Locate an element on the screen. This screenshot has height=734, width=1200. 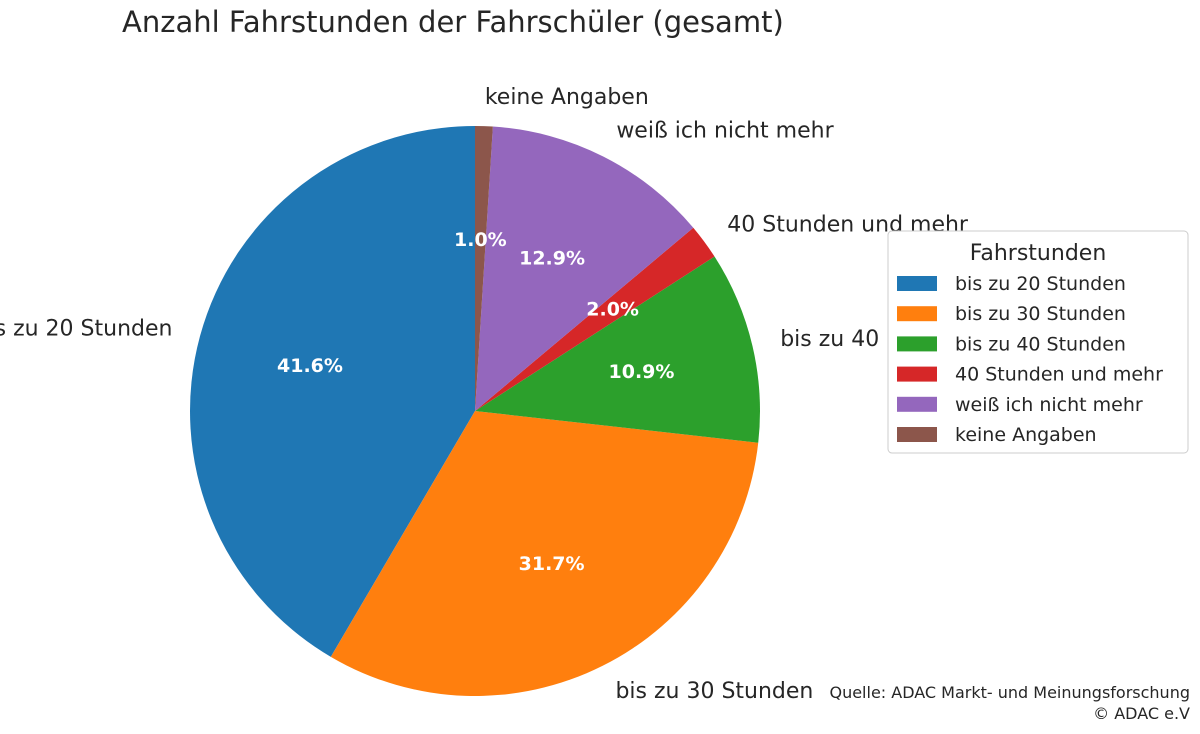
slice-keine-angaben is located at coordinates (484, 268).